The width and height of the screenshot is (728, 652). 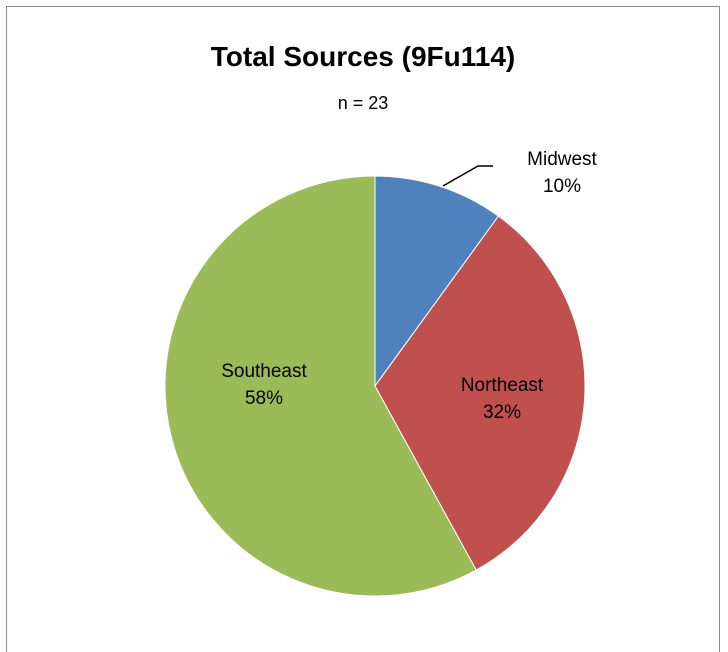 What do you see at coordinates (363, 103) in the screenshot?
I see `chart-subtitle: n = 23` at bounding box center [363, 103].